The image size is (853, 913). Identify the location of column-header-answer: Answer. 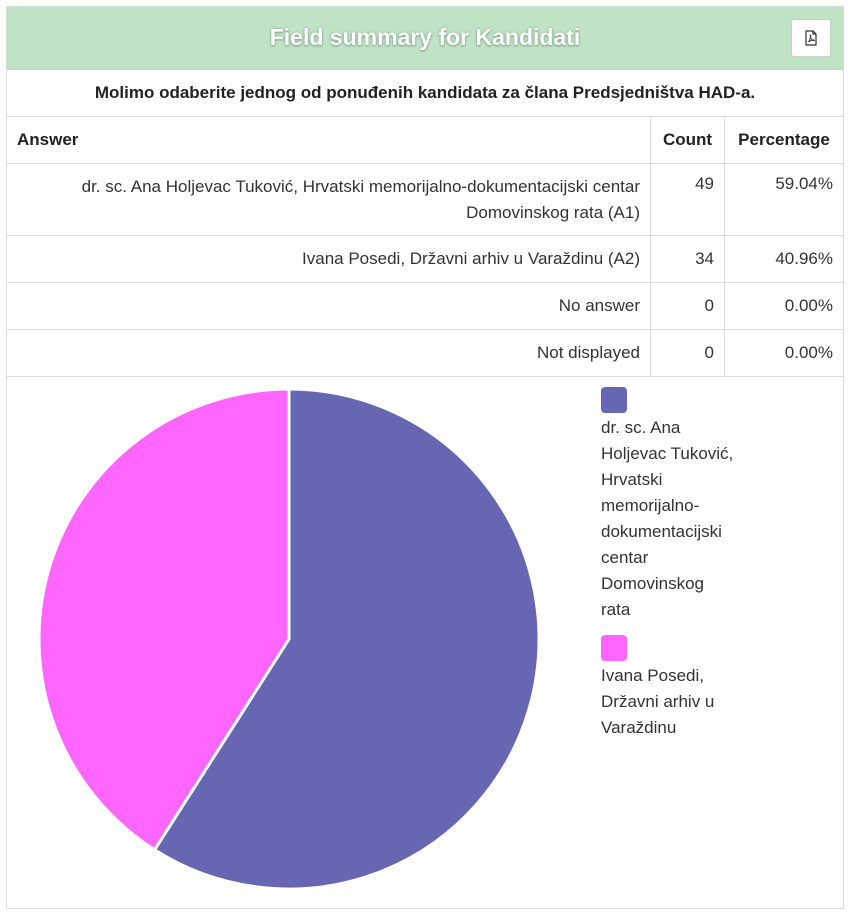
(329, 140).